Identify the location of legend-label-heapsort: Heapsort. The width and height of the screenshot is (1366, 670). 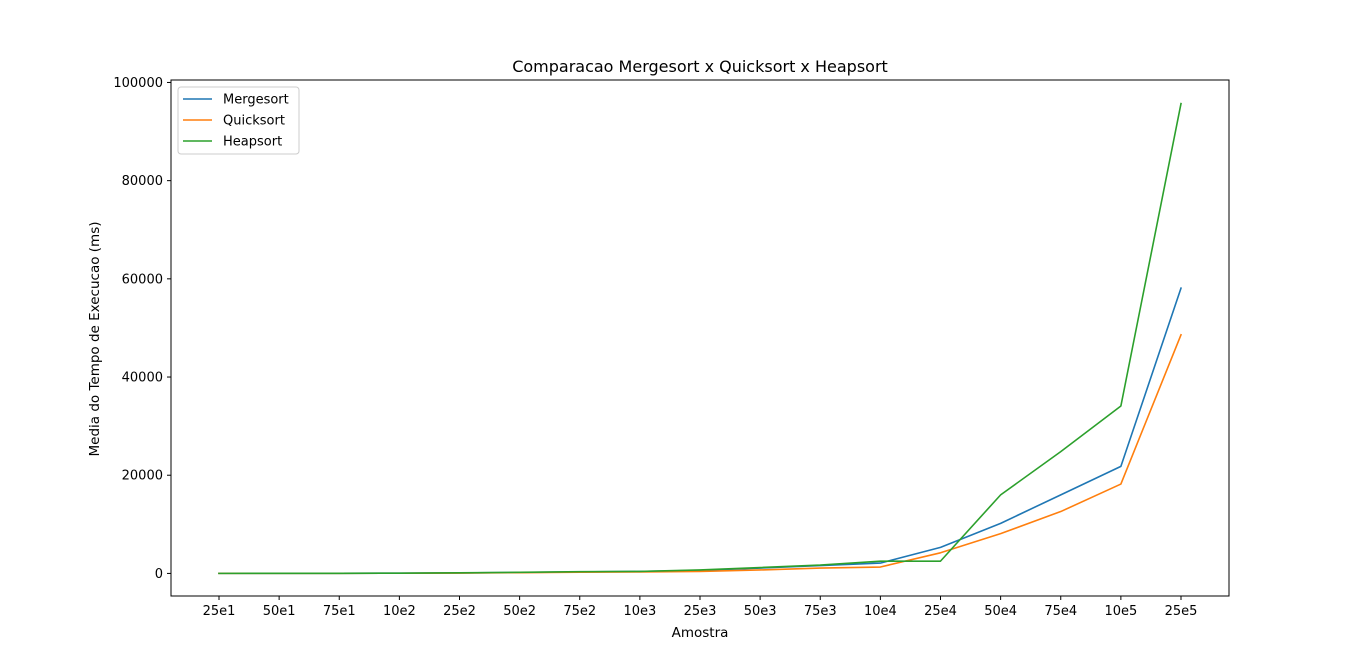
(252, 142).